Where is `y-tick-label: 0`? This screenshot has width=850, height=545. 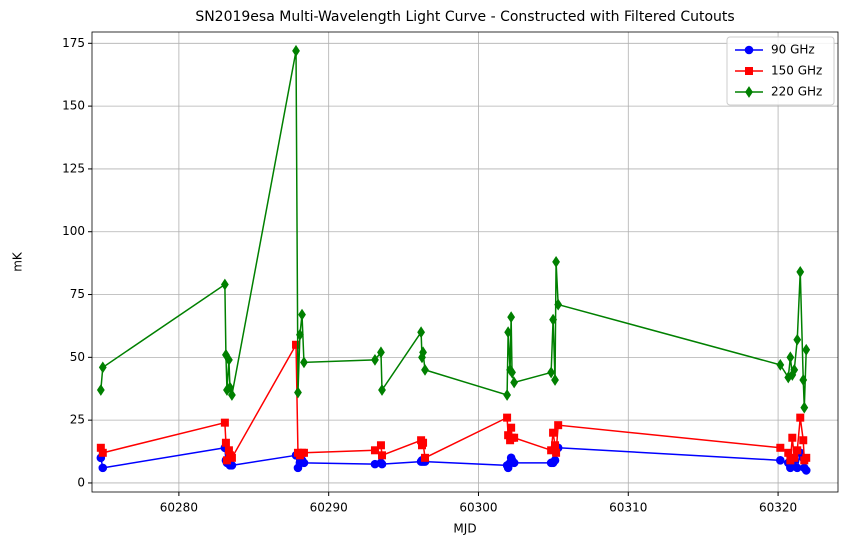
y-tick-label: 0 is located at coordinates (81, 482).